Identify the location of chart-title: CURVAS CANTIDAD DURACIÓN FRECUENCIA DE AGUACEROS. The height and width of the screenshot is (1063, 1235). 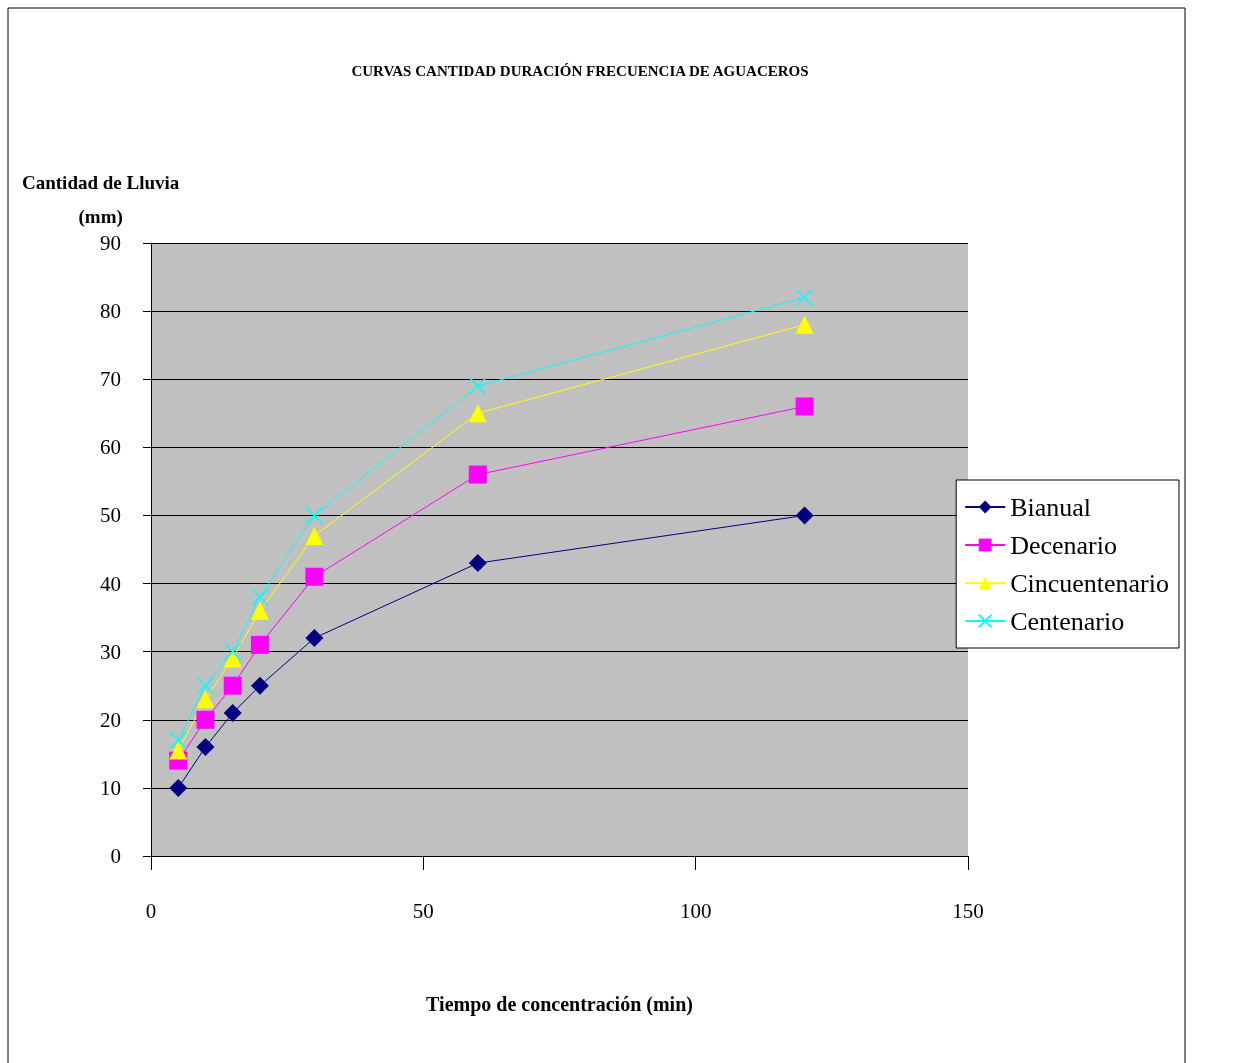
(580, 70).